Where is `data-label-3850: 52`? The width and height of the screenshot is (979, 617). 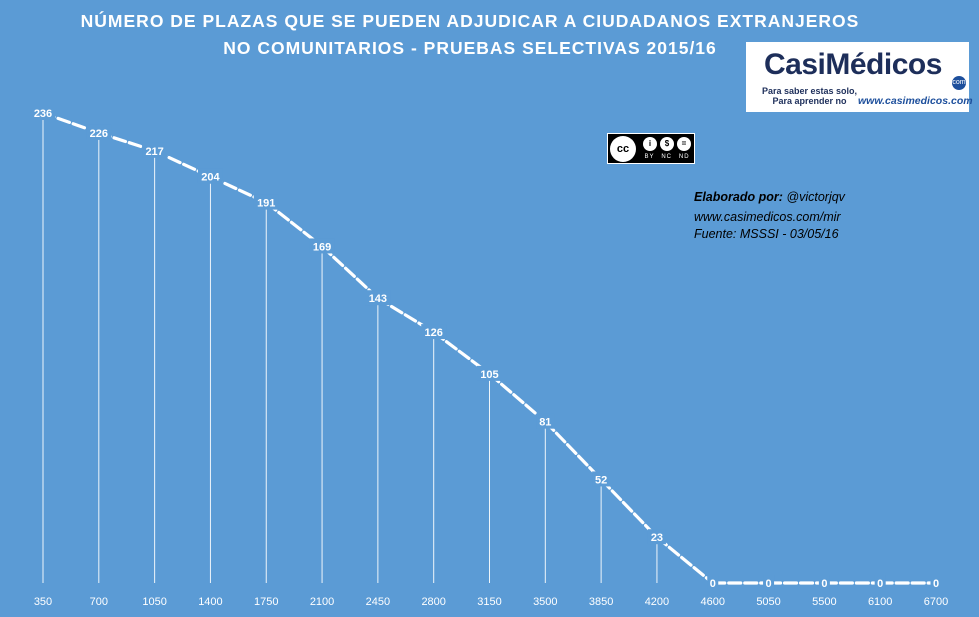
data-label-3850: 52 is located at coordinates (601, 480).